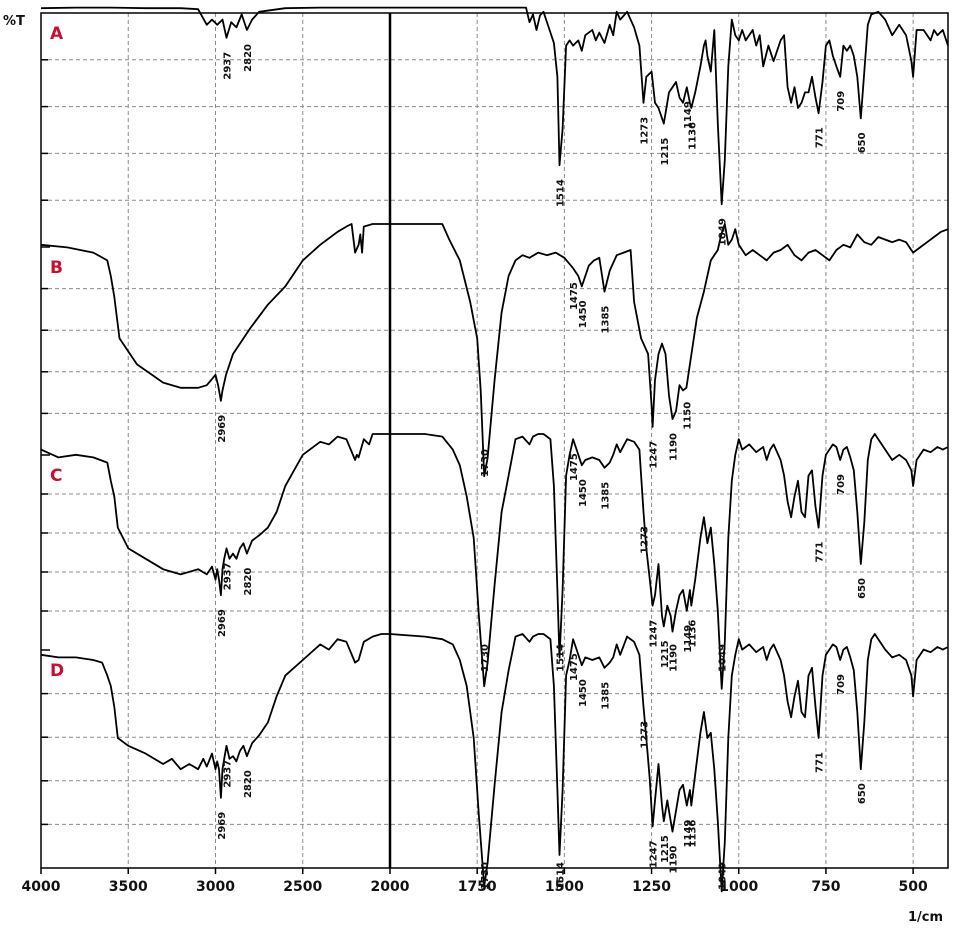 This screenshot has width=959, height=935. What do you see at coordinates (41, 887) in the screenshot?
I see `x-tick-label: 4000` at bounding box center [41, 887].